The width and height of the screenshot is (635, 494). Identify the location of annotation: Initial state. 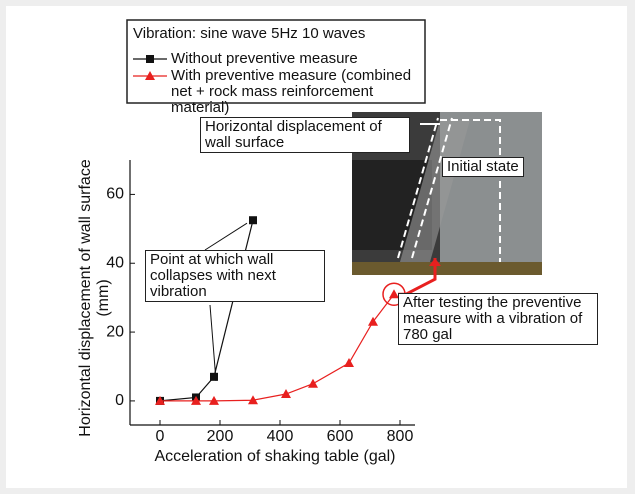
(483, 167).